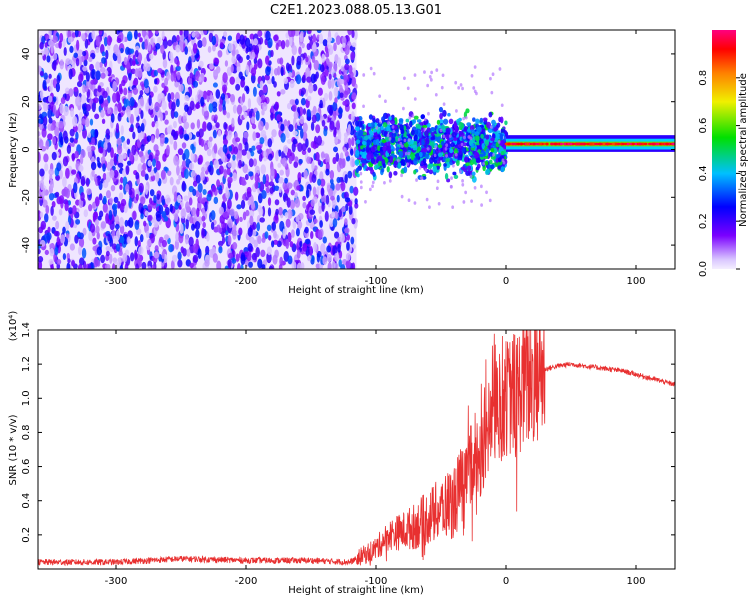 This screenshot has height=600, width=750. What do you see at coordinates (26, 398) in the screenshot?
I see `y-tick-label: 1.0` at bounding box center [26, 398].